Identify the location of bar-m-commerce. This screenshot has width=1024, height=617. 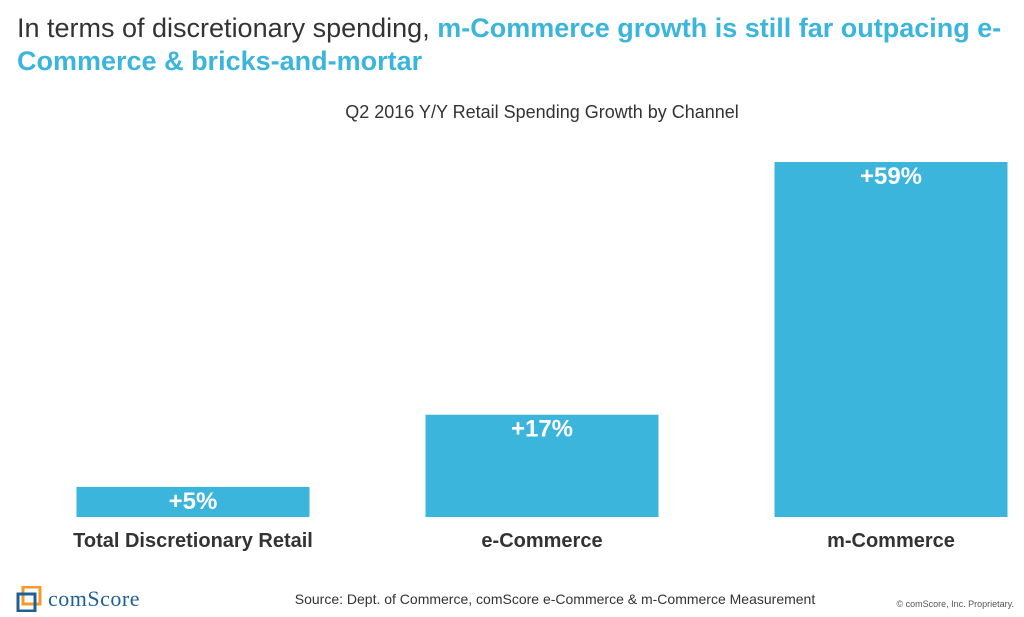
(891, 339).